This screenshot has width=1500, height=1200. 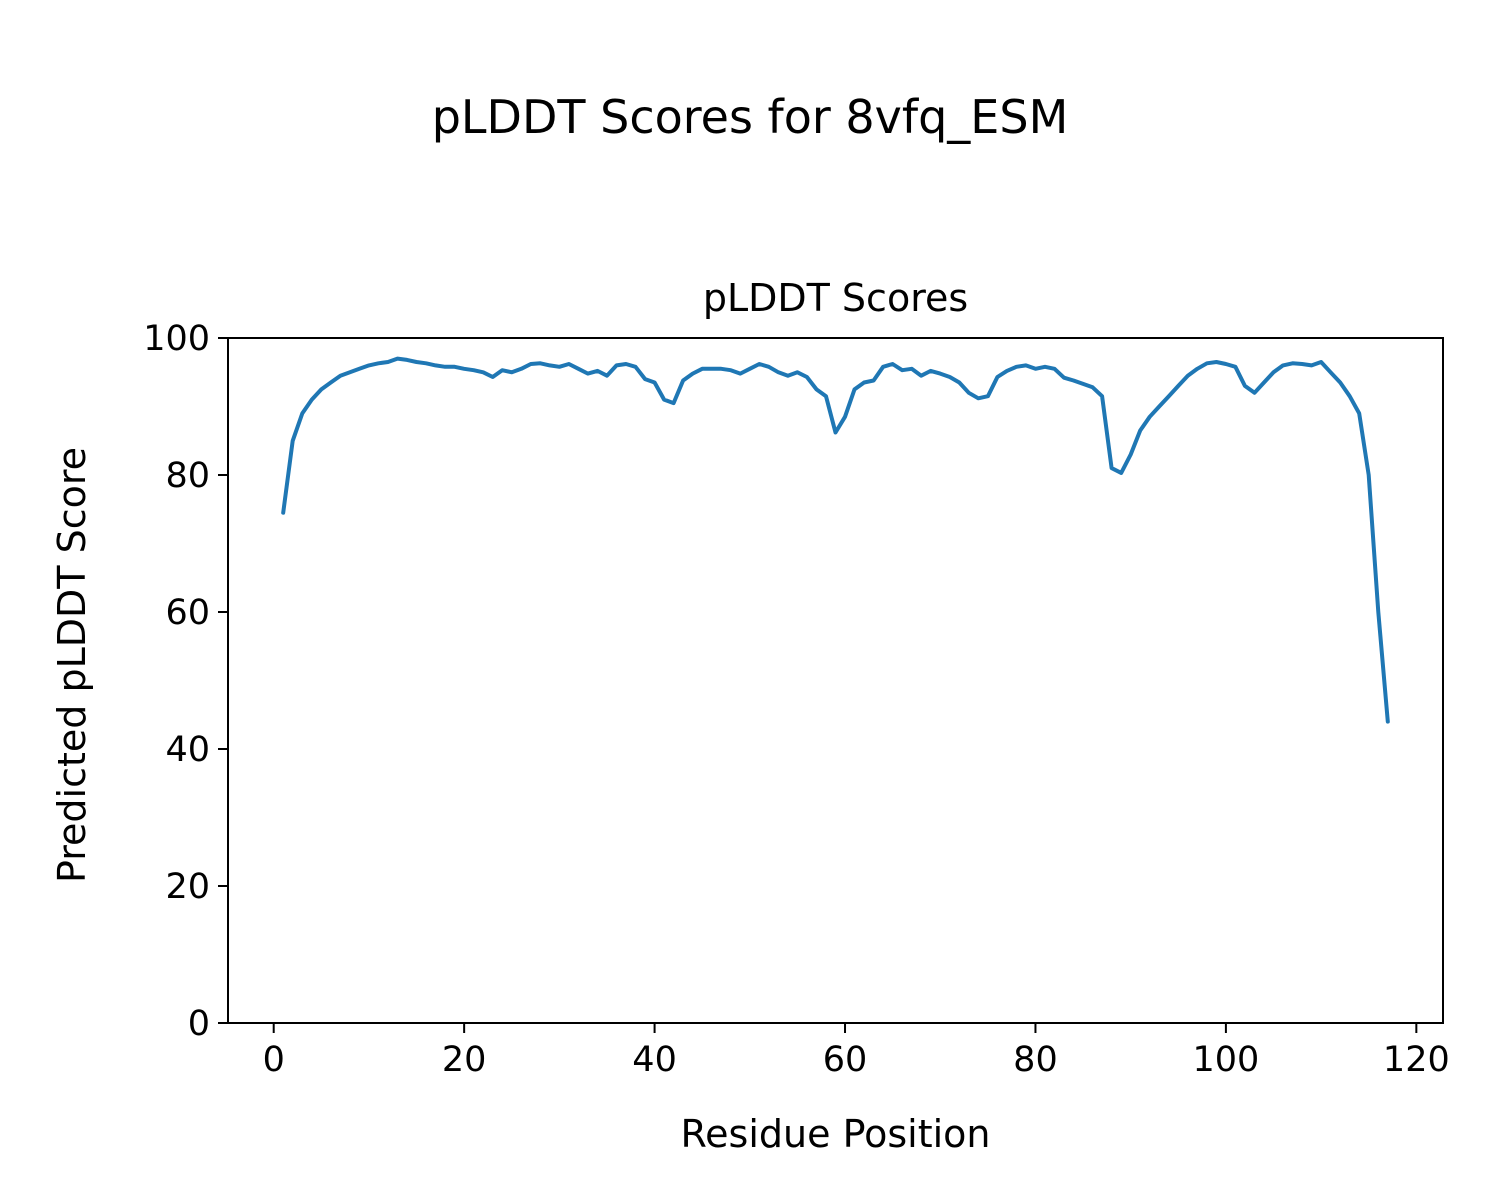 What do you see at coordinates (1225, 1060) in the screenshot?
I see `x-tick-label: 100` at bounding box center [1225, 1060].